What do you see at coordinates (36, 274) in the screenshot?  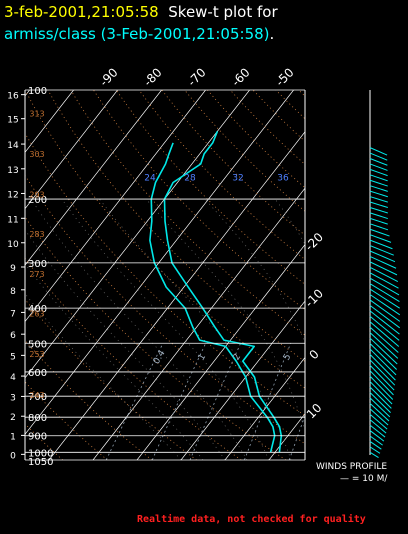 I see `theta-label: 273` at bounding box center [36, 274].